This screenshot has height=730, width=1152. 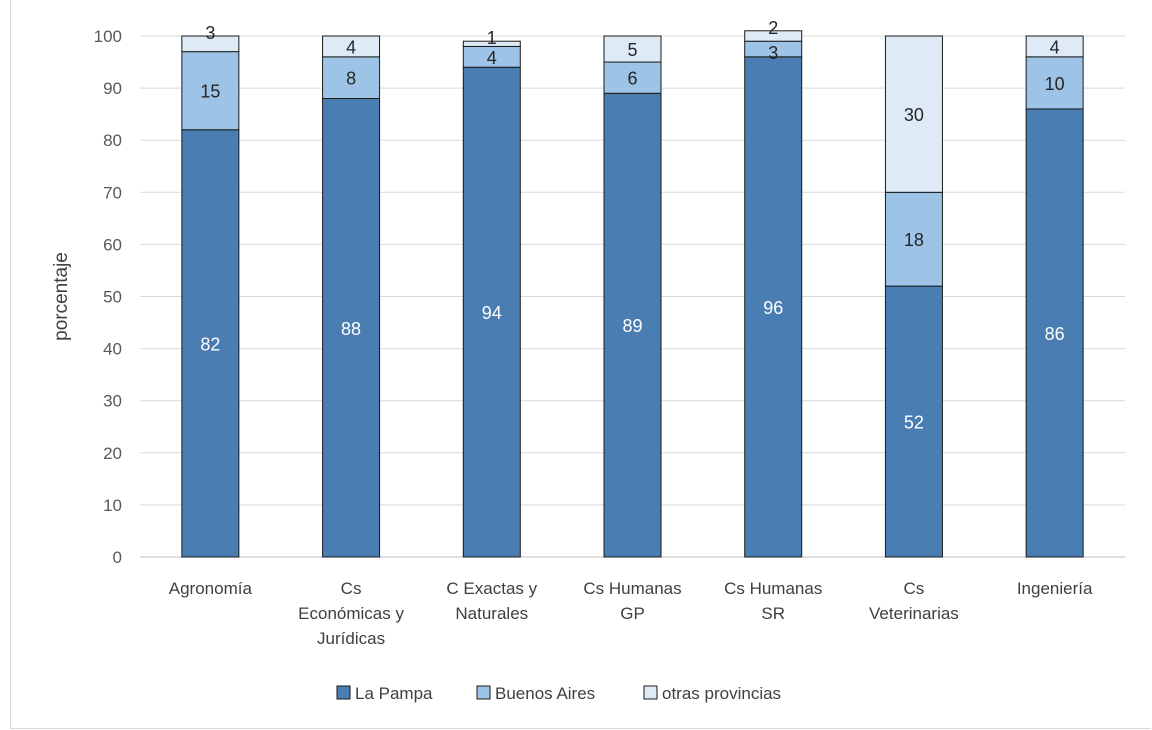 I want to click on data-label: 6, so click(x=632, y=79).